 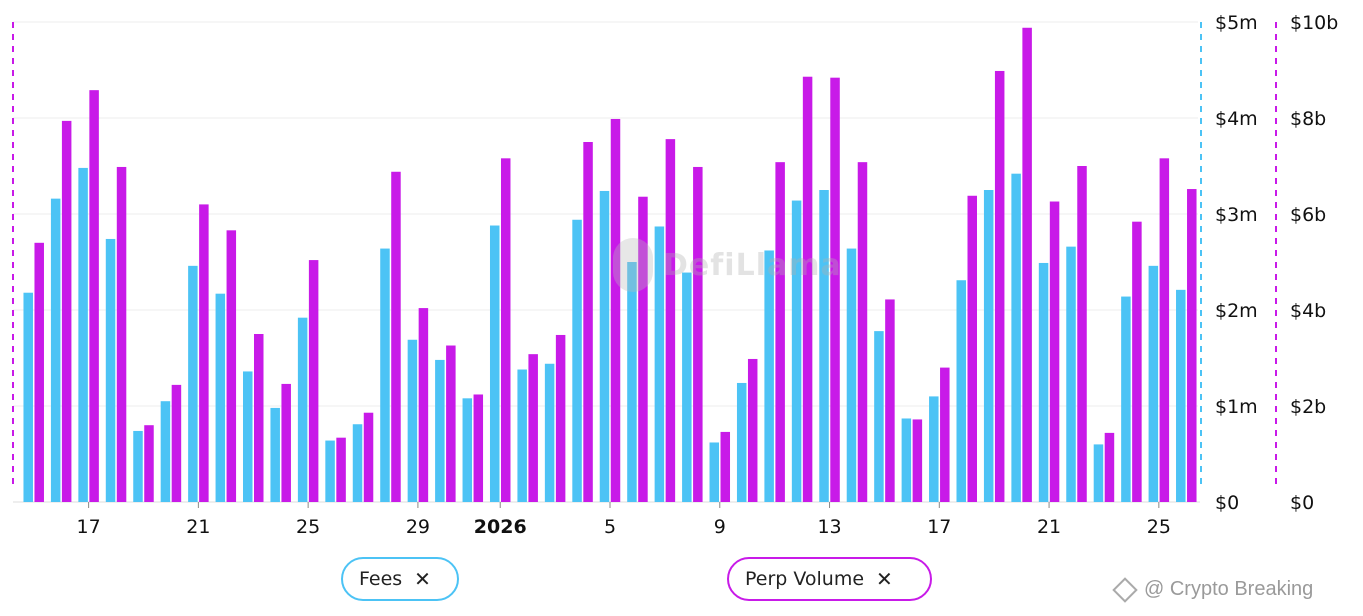 I want to click on perp-volume-y-tick-label: $6b, so click(x=1308, y=215).